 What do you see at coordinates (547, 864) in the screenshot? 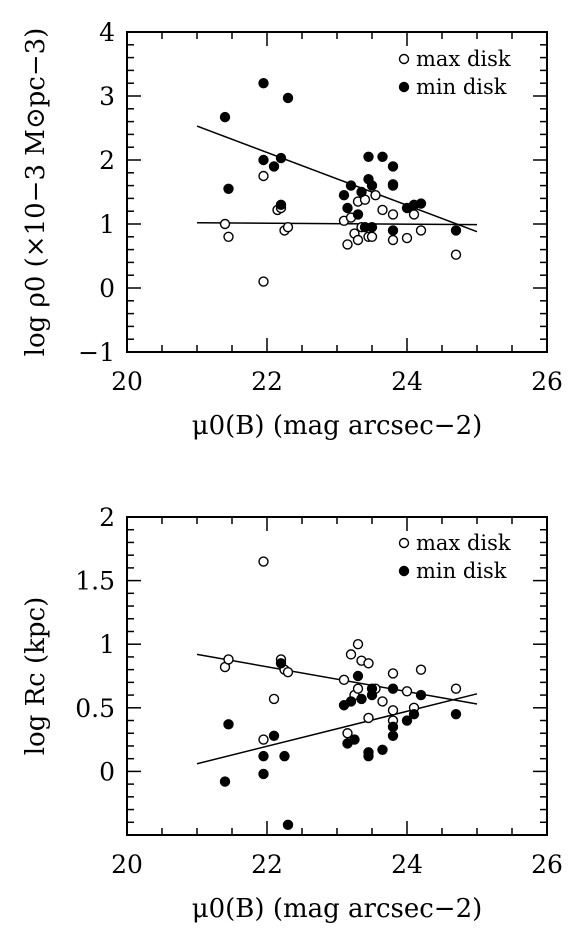
I see `x-tick-label: 26` at bounding box center [547, 864].